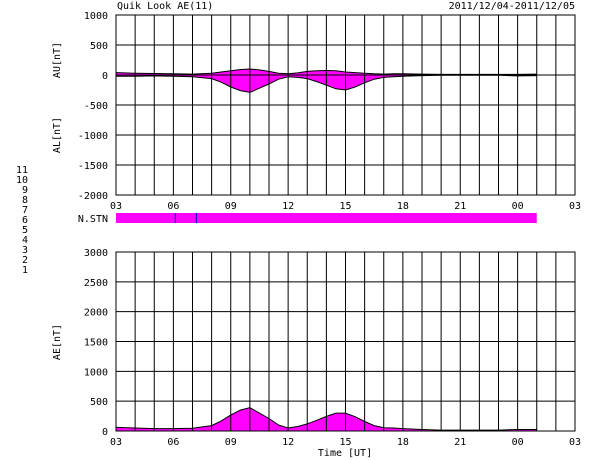 This screenshot has width=590, height=460. What do you see at coordinates (57, 60) in the screenshot?
I see `y-axis-label-au: AU[nT]` at bounding box center [57, 60].